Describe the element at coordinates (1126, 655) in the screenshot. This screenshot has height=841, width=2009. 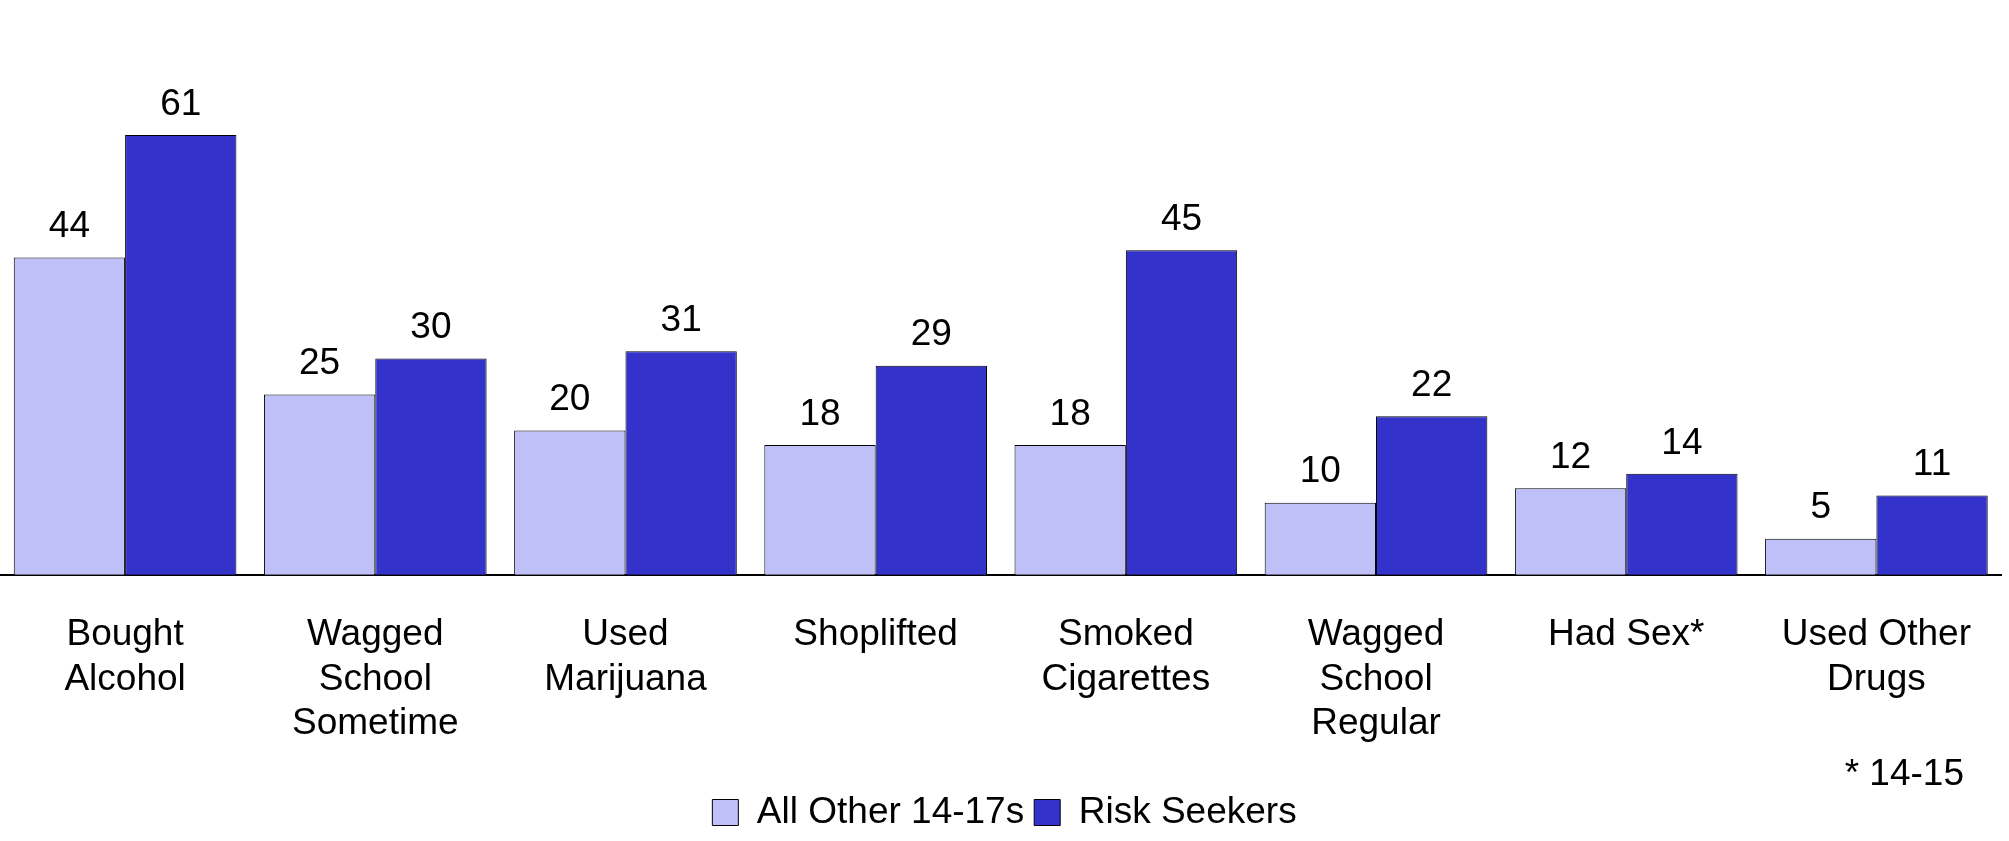
I see `x-tick-label: Smoked Cigarettes` at that location.